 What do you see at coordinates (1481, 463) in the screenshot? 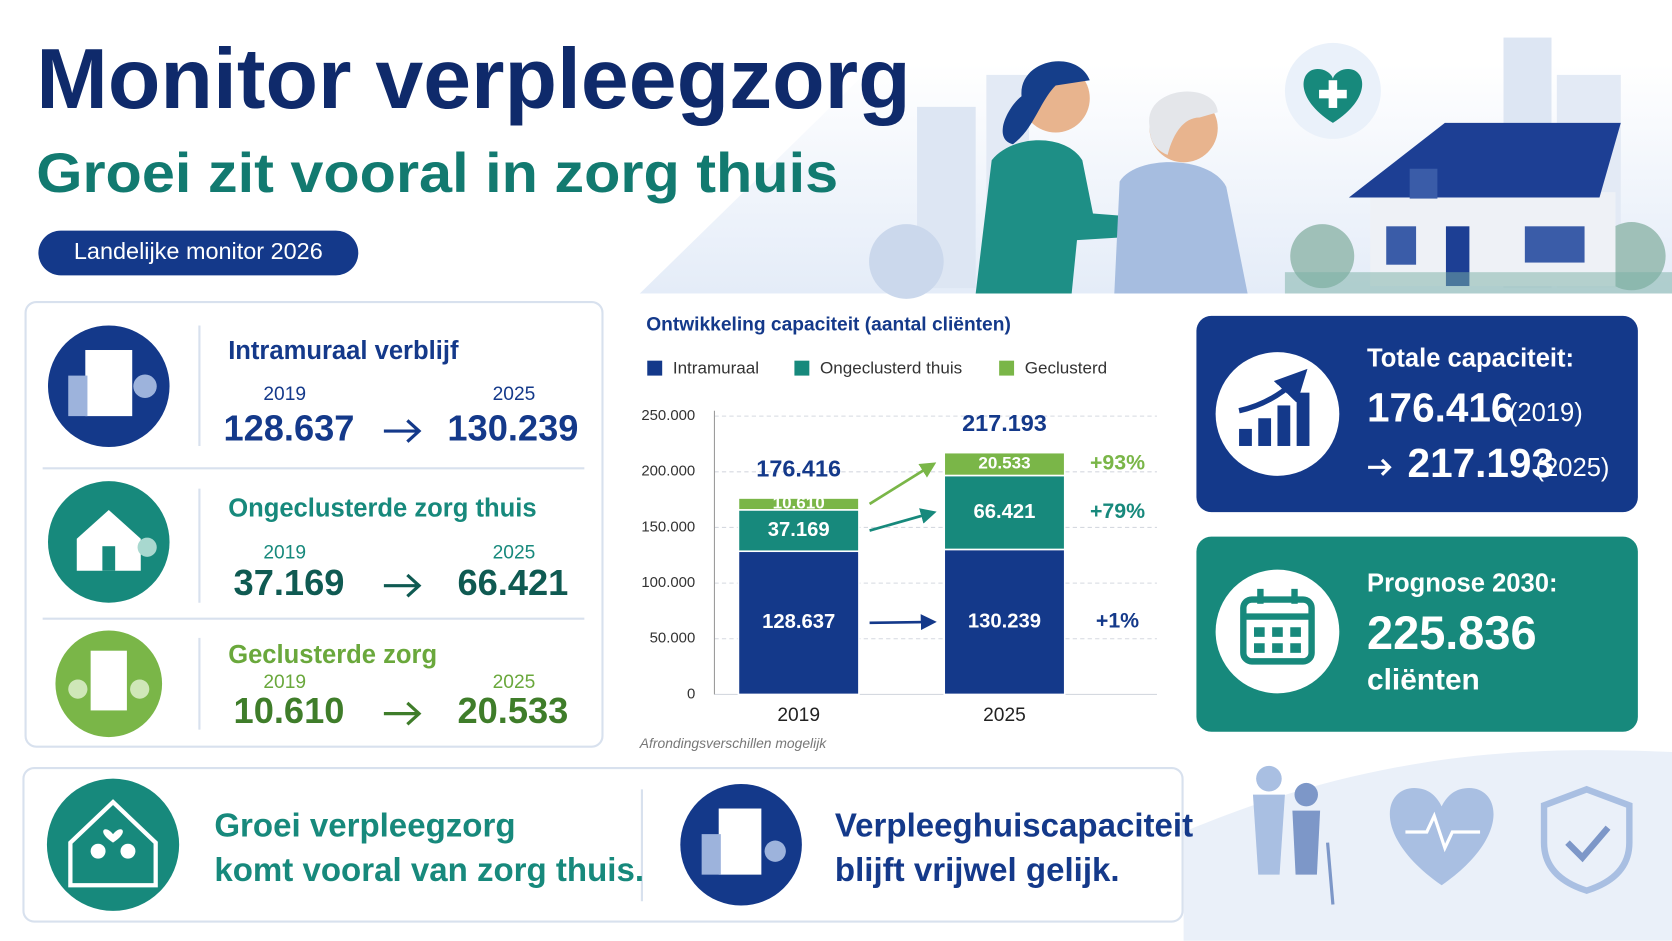
I see `card-value: 217.193` at bounding box center [1481, 463].